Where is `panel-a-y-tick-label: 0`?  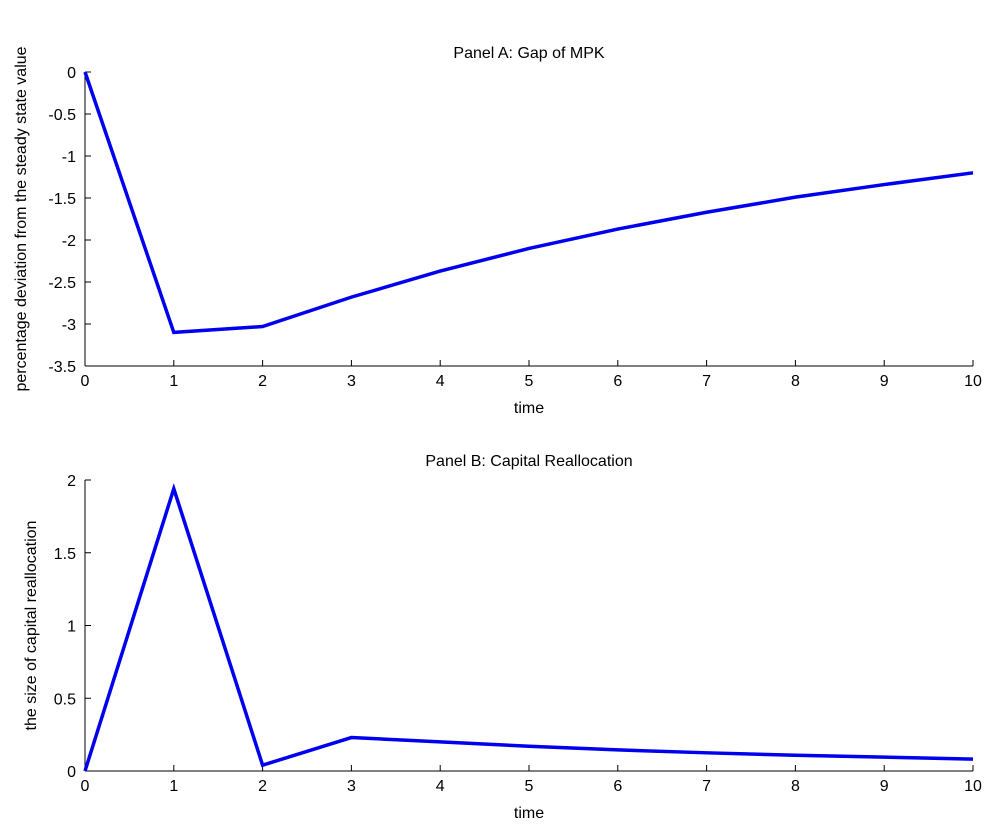
panel-a-y-tick-label: 0 is located at coordinates (71, 73).